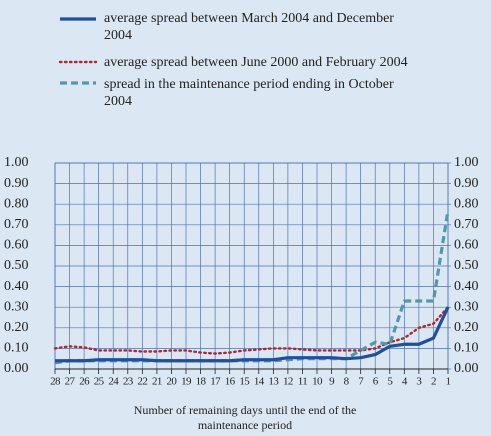 The image size is (491, 436). What do you see at coordinates (466, 183) in the screenshot?
I see `y2-tick-label: 0.90` at bounding box center [466, 183].